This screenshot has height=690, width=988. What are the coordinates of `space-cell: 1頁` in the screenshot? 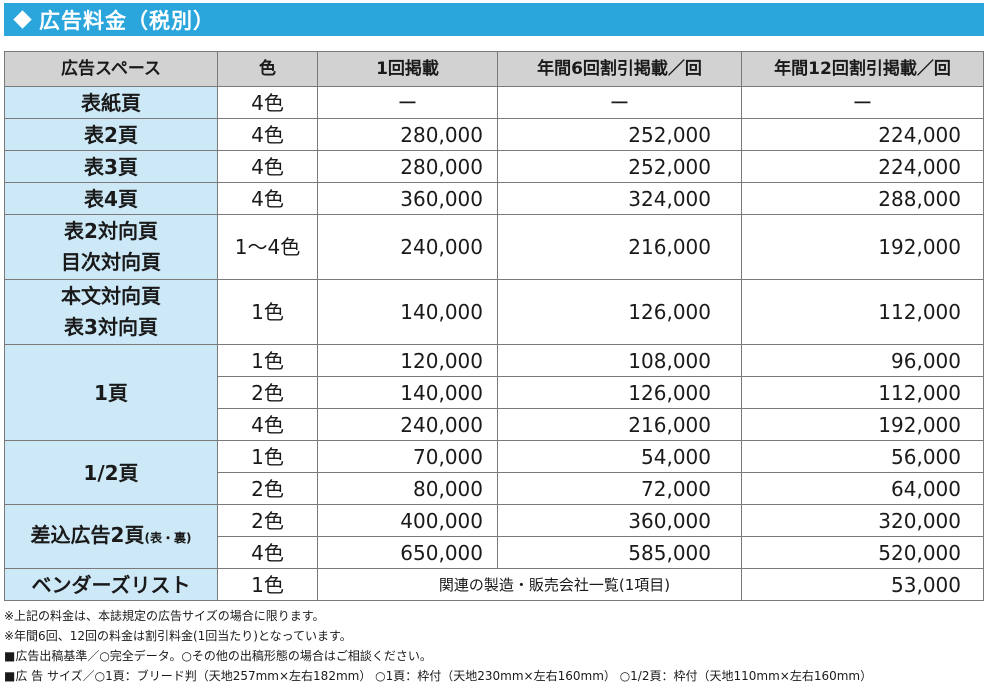 It's located at (111, 392).